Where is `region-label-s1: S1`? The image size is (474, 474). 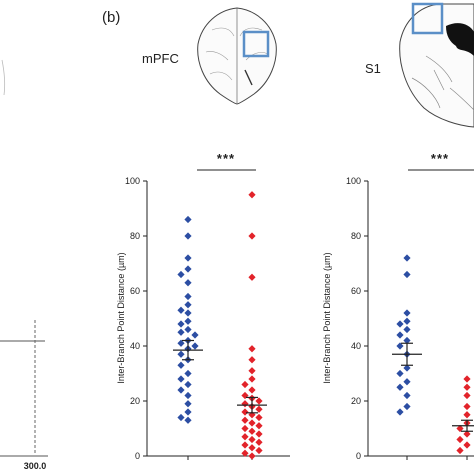 region-label-s1: S1 is located at coordinates (373, 68).